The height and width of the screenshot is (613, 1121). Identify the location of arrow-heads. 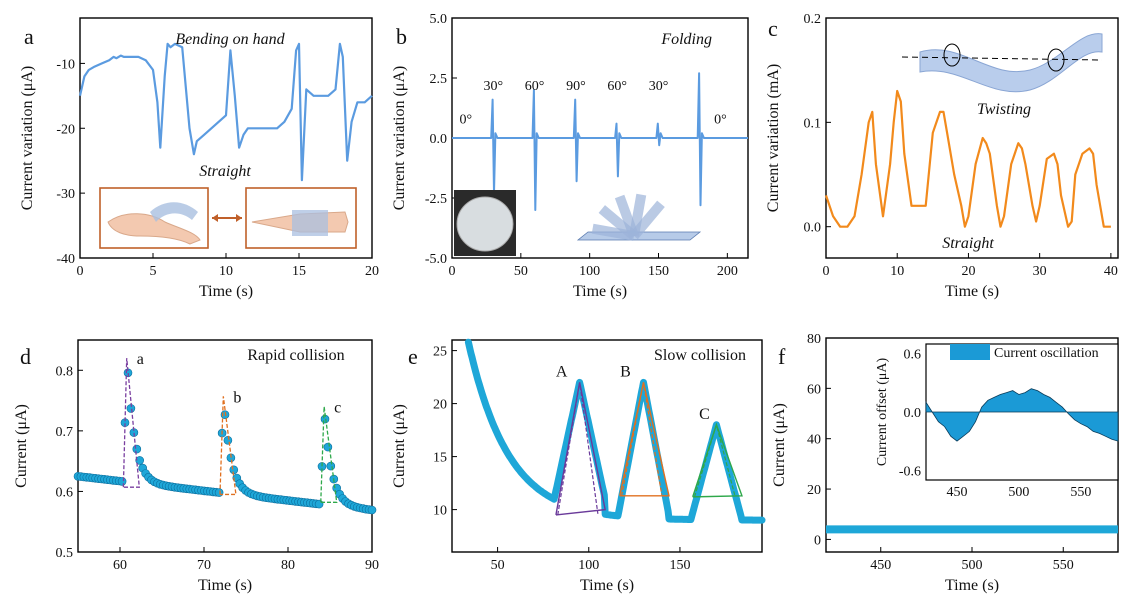
(227, 218).